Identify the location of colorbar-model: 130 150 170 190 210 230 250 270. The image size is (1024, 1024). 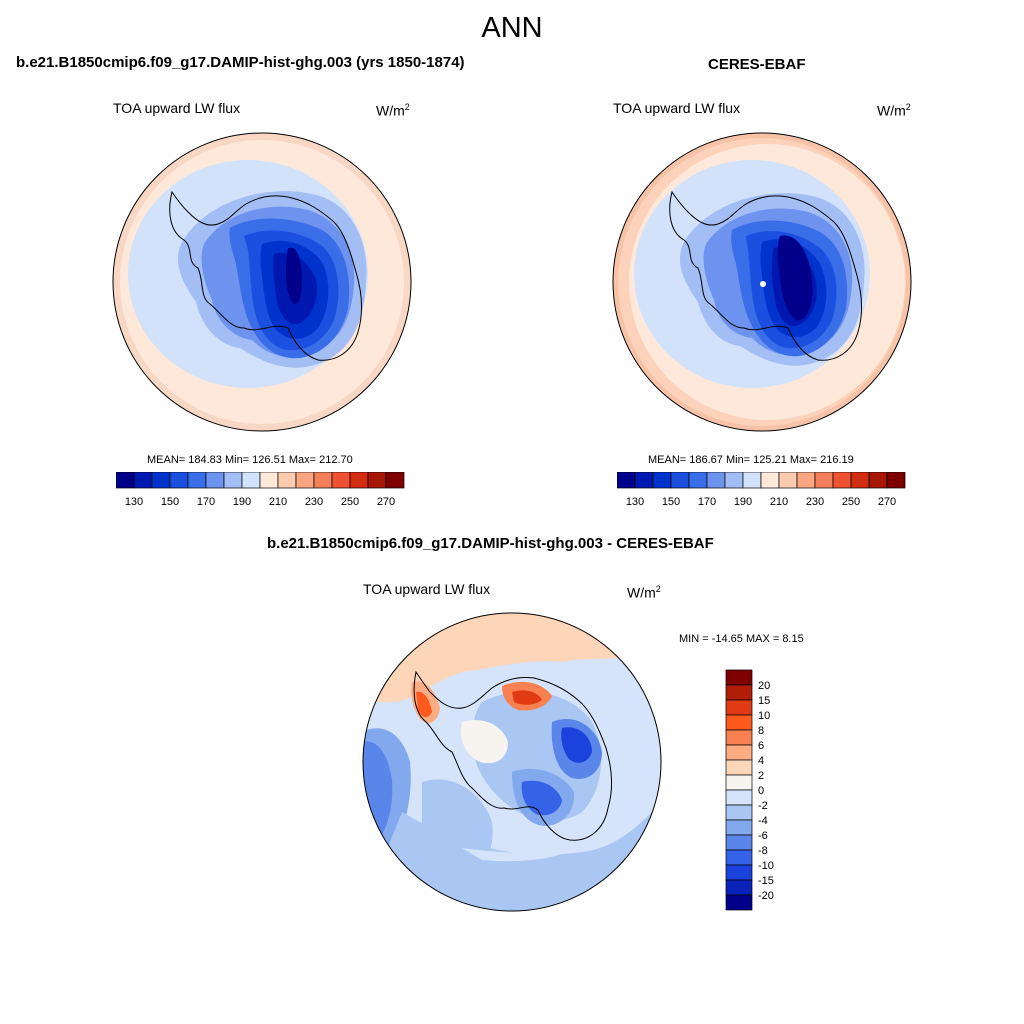
(260, 490).